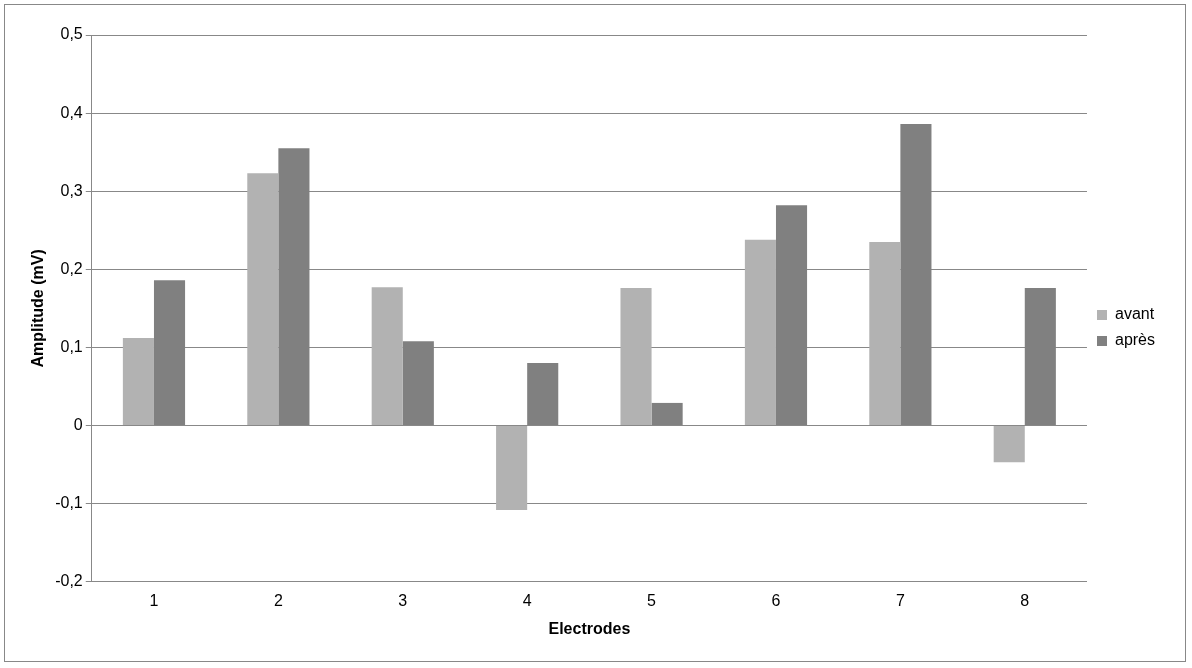  I want to click on x-tick-label: 5, so click(652, 600).